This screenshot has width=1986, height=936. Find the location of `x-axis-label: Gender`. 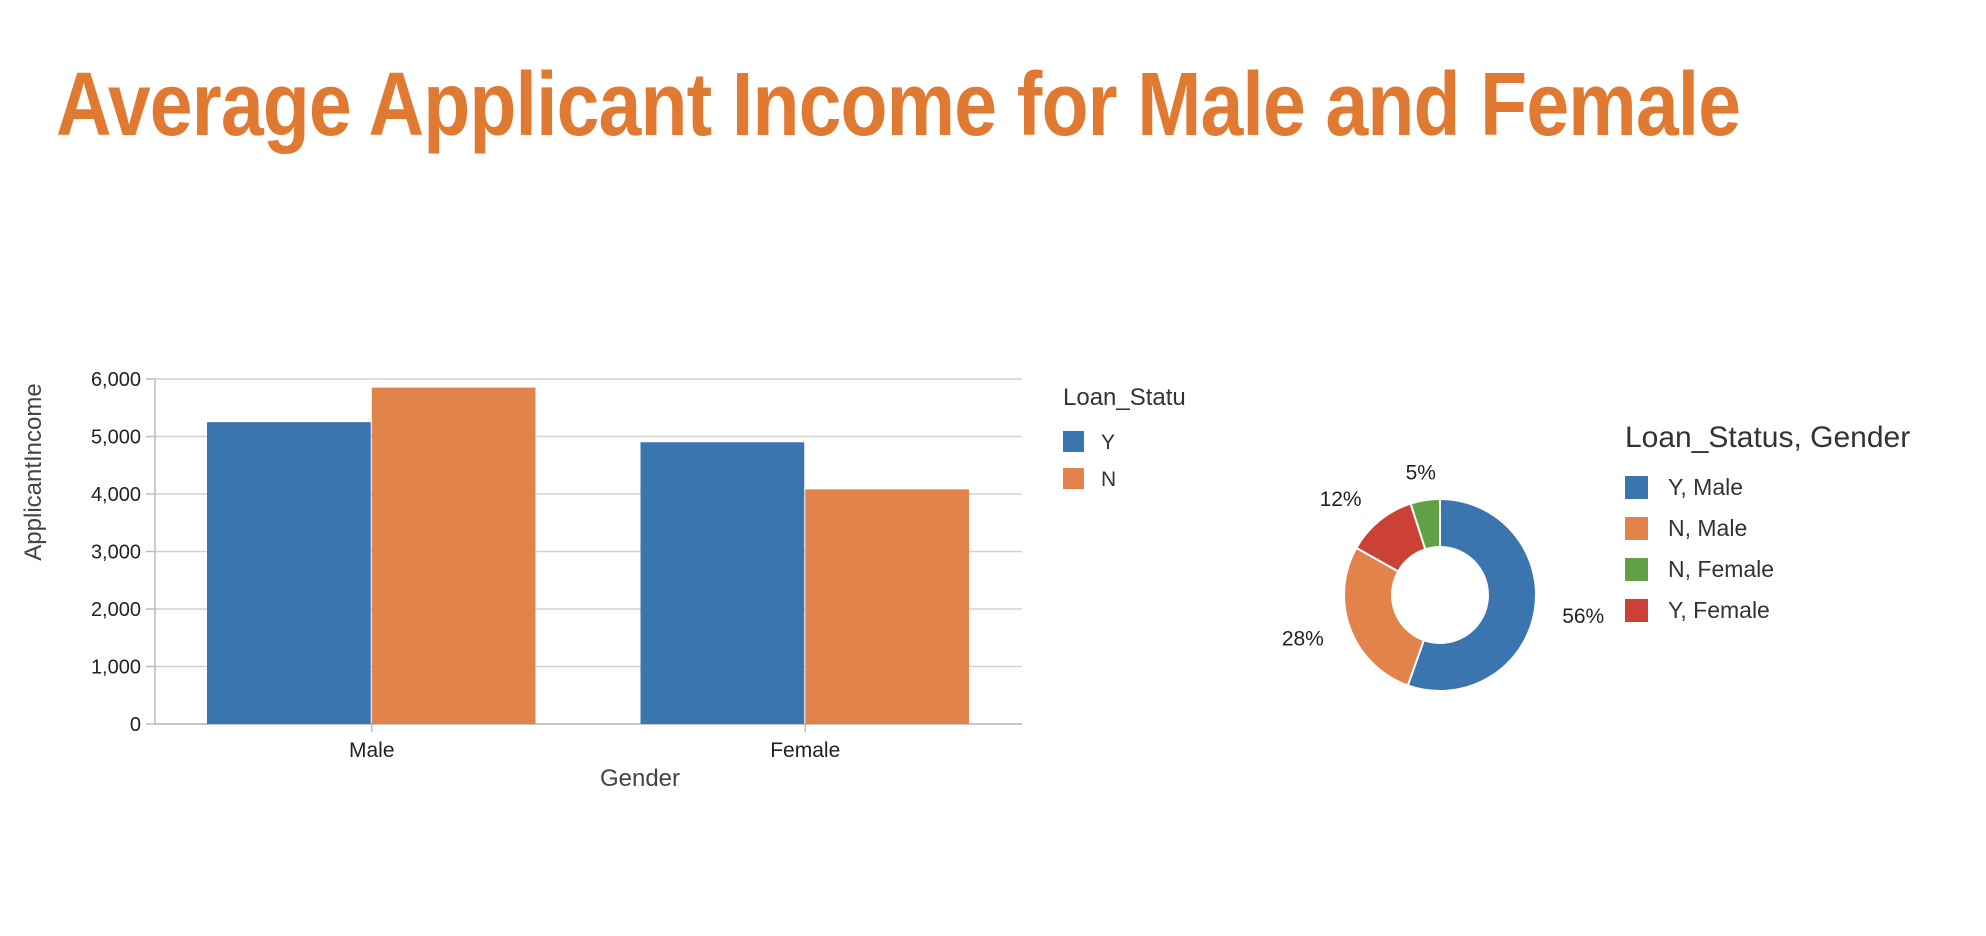

x-axis-label: Gender is located at coordinates (640, 778).